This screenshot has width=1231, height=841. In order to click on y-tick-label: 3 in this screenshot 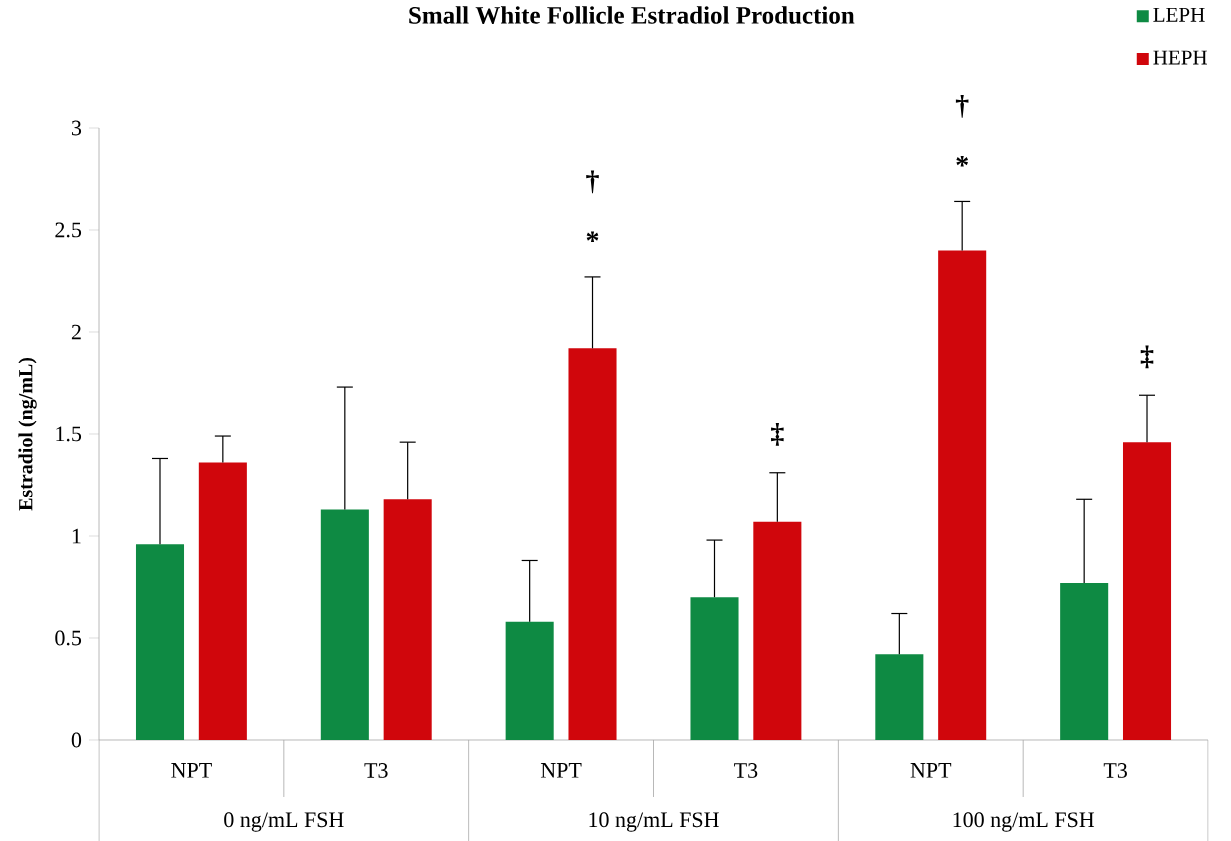, I will do `click(77, 128)`.